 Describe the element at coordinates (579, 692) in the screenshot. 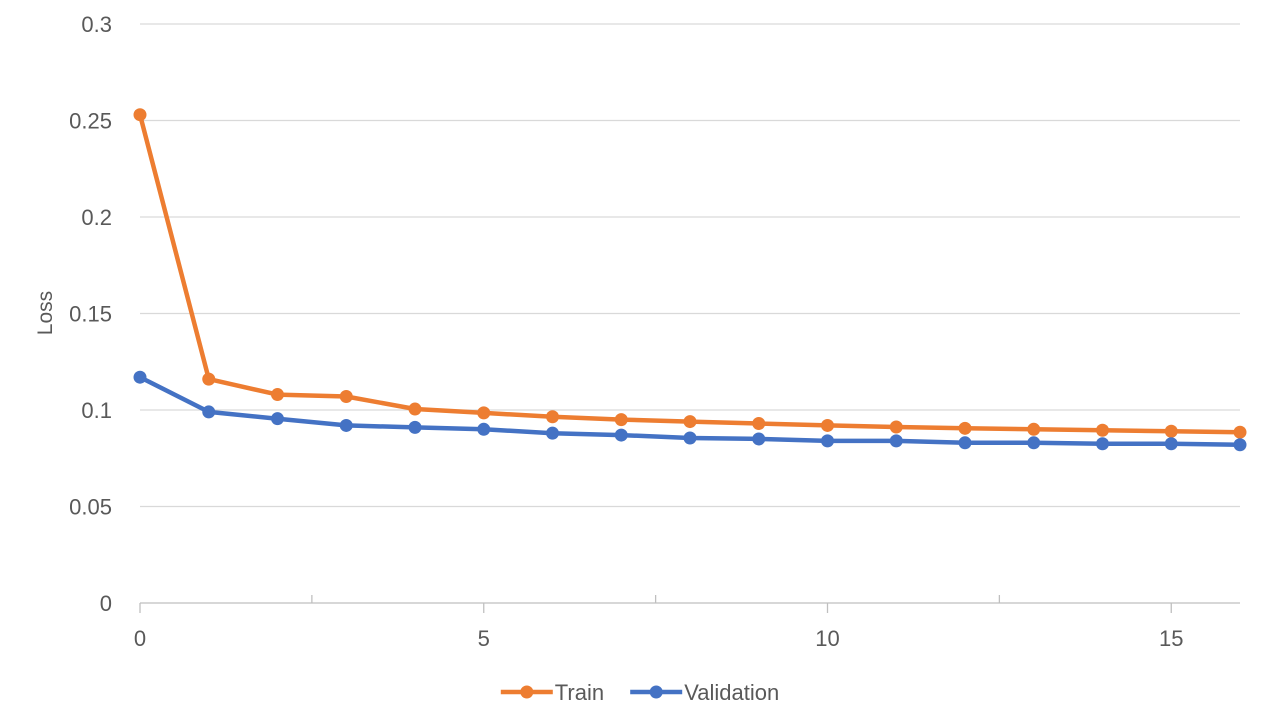

I see `legend-label-train: Train` at that location.